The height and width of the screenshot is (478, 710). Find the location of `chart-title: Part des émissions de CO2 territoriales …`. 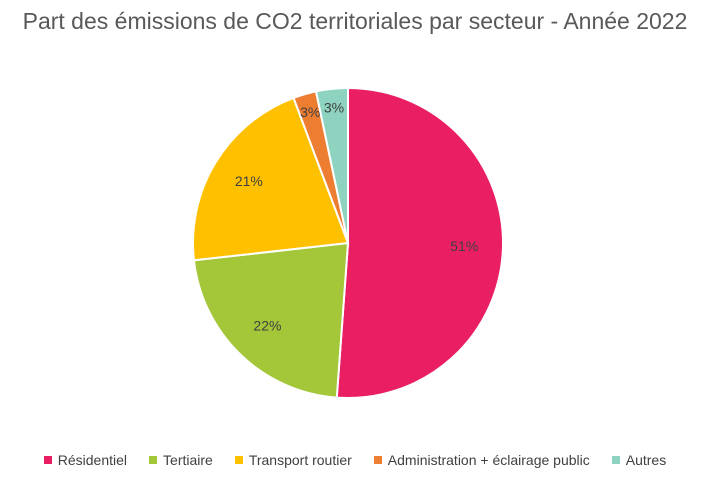

chart-title: Part des émissions de CO2 territoriales … is located at coordinates (355, 21).